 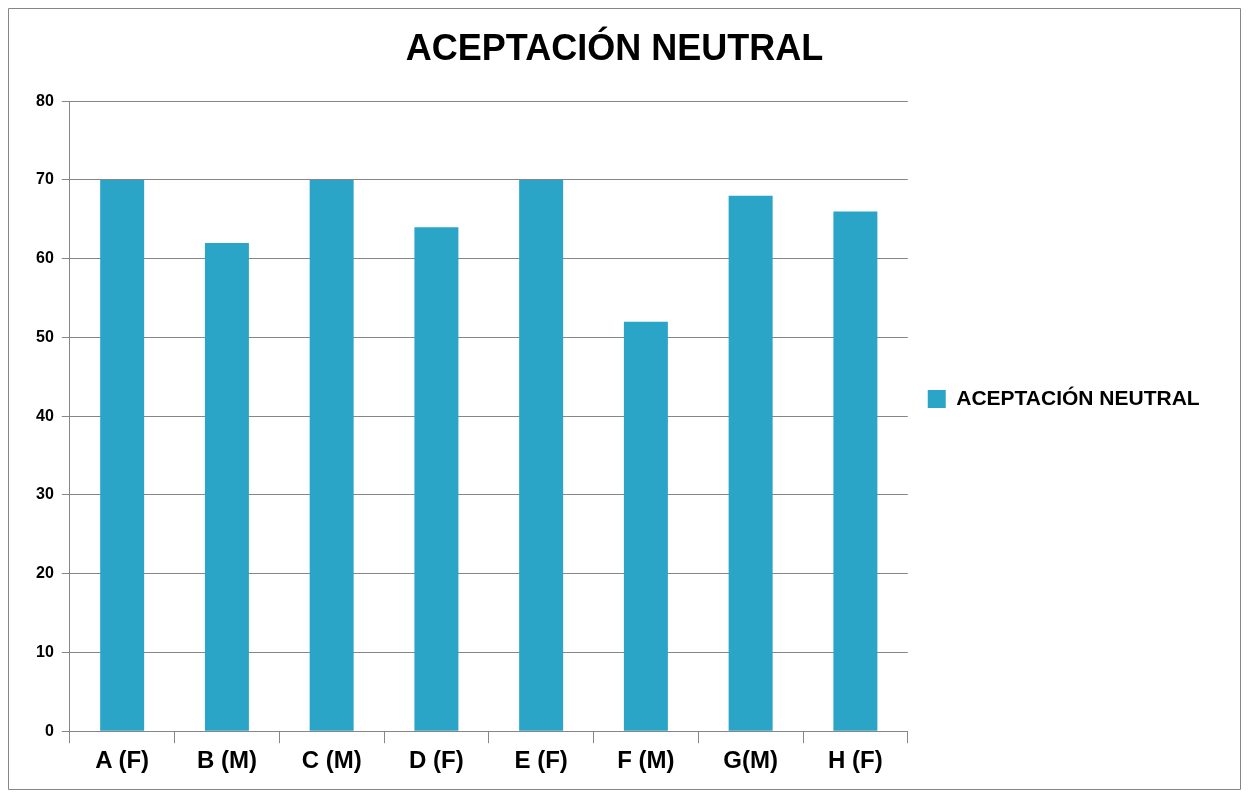 What do you see at coordinates (45, 258) in the screenshot?
I see `y-tick-label: 60` at bounding box center [45, 258].